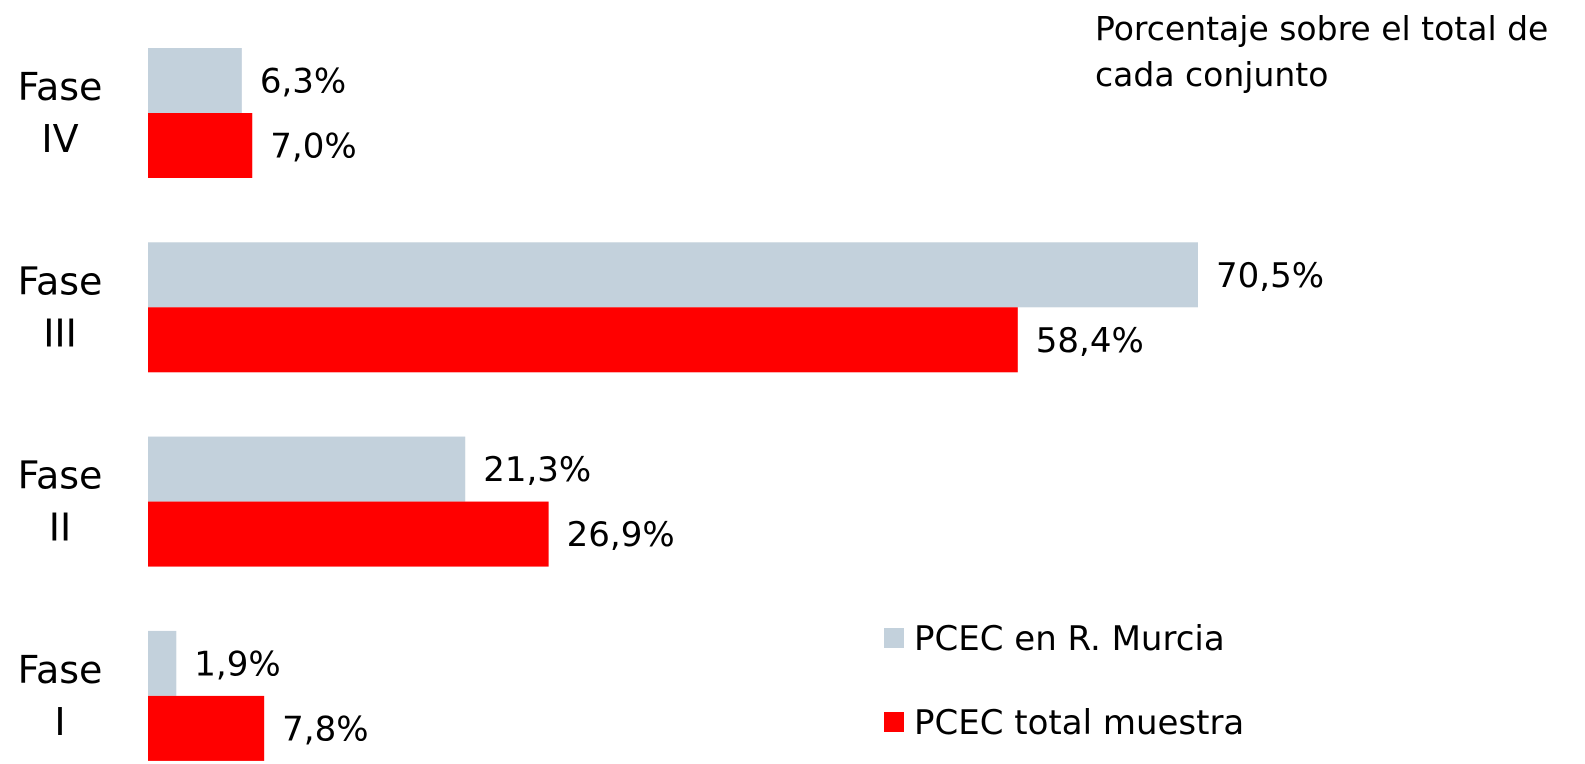 The width and height of the screenshot is (1585, 764). I want to click on legend-label: PCEC total muestra, so click(1079, 723).